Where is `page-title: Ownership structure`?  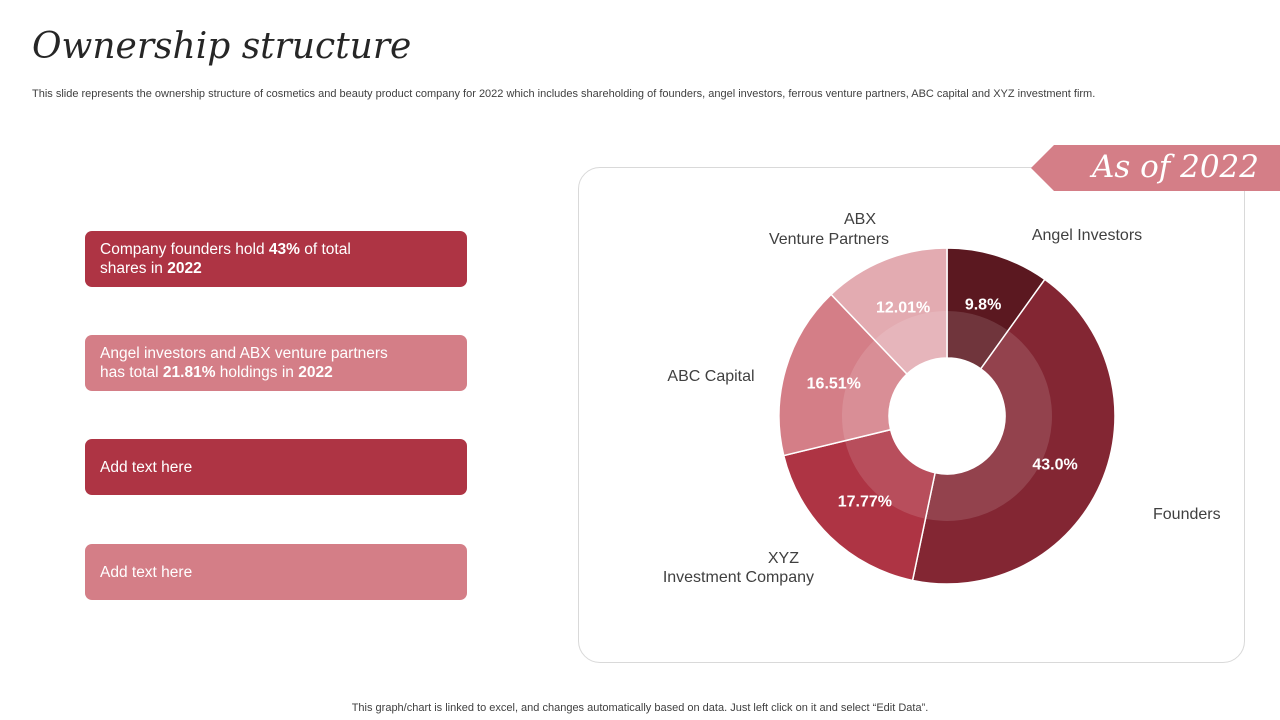
page-title: Ownership structure is located at coordinates (222, 46).